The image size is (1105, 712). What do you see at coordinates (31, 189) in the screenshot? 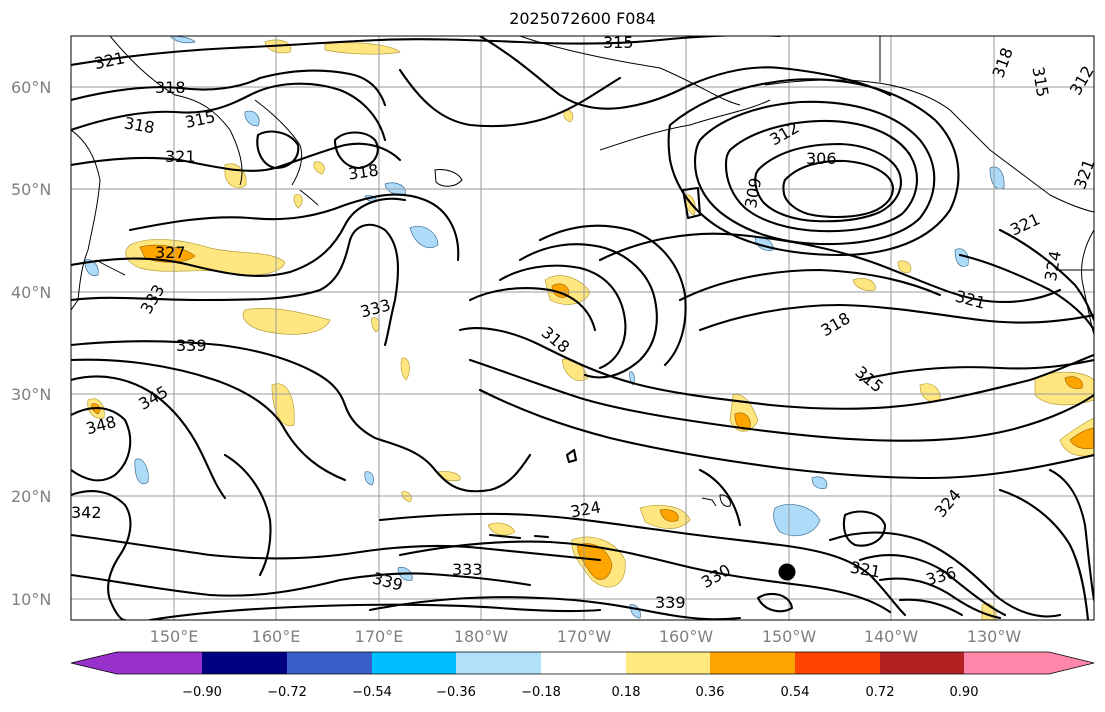
I see `lat-label: 50°N` at bounding box center [31, 189].